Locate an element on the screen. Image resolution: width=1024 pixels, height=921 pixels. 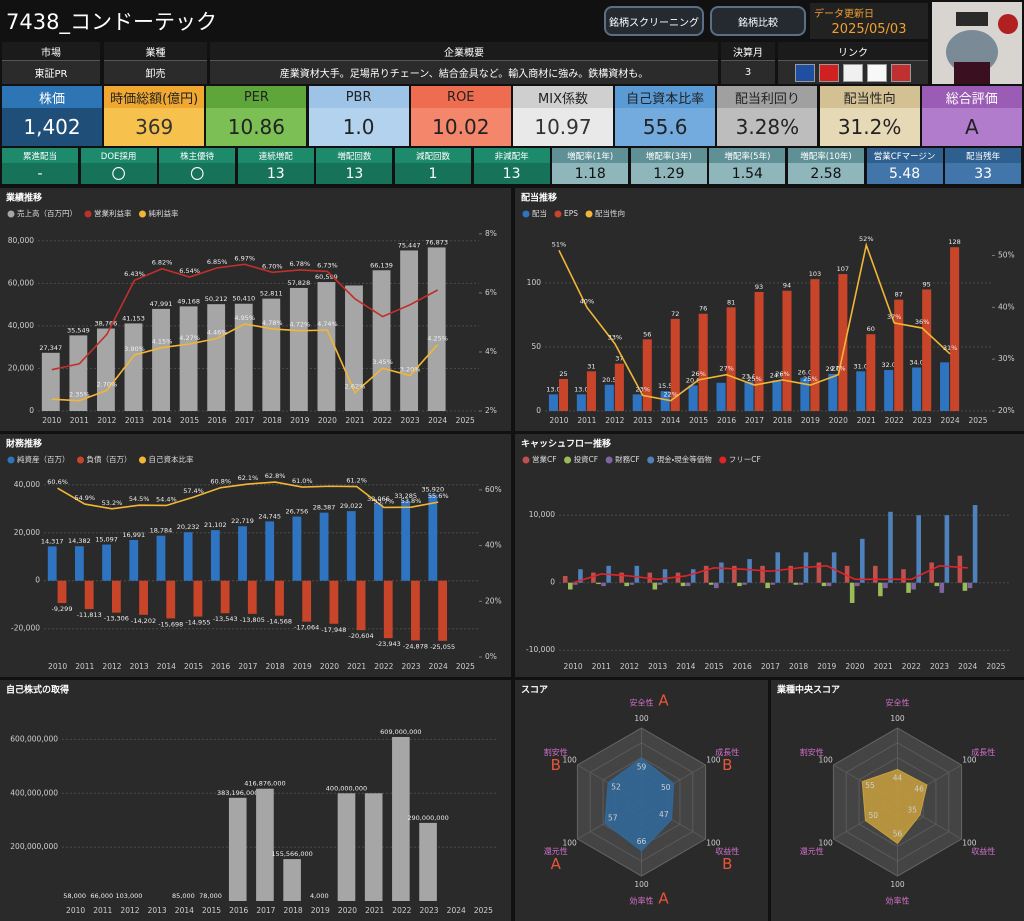
x-tick-label: 2015 is located at coordinates (211, 910).